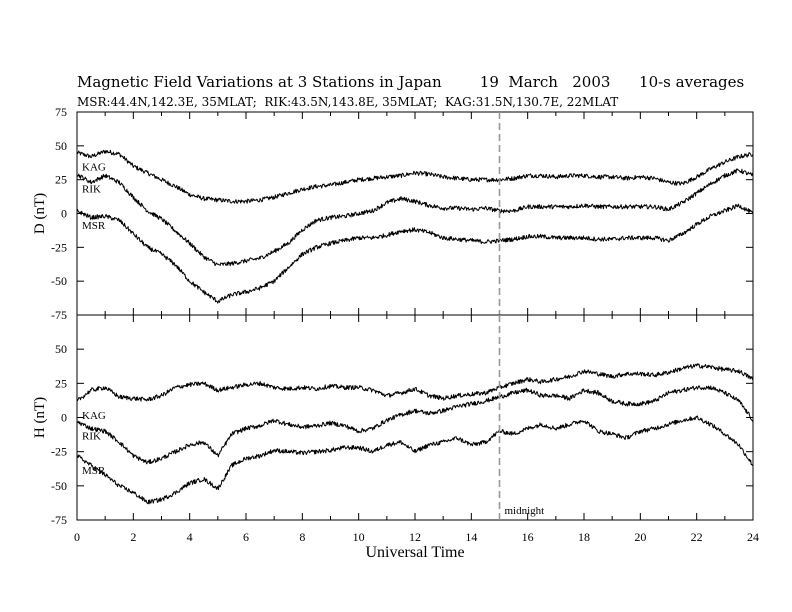 This screenshot has width=792, height=612. Describe the element at coordinates (61, 146) in the screenshot. I see `y-tick-label-D: 50` at that location.